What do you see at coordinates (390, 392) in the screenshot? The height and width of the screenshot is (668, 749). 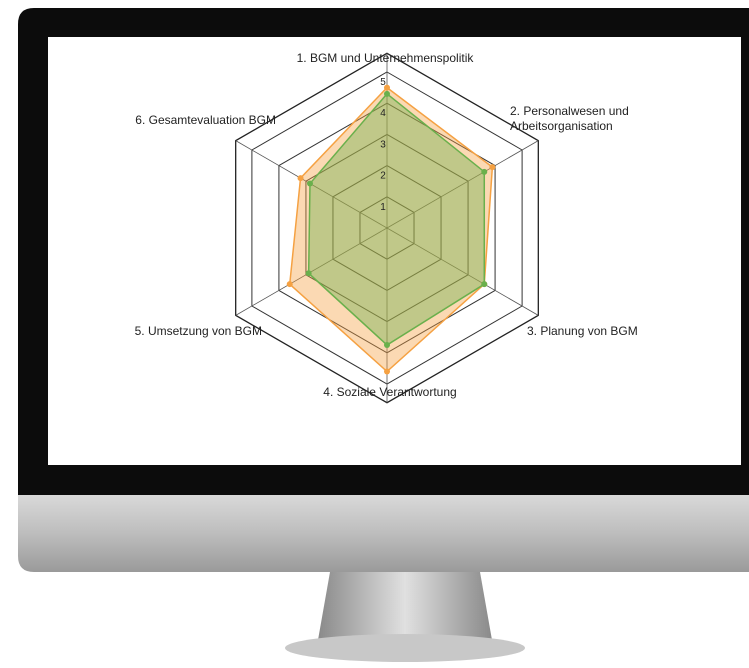 I see `axis-label: 4. Soziale Verantwortung` at bounding box center [390, 392].